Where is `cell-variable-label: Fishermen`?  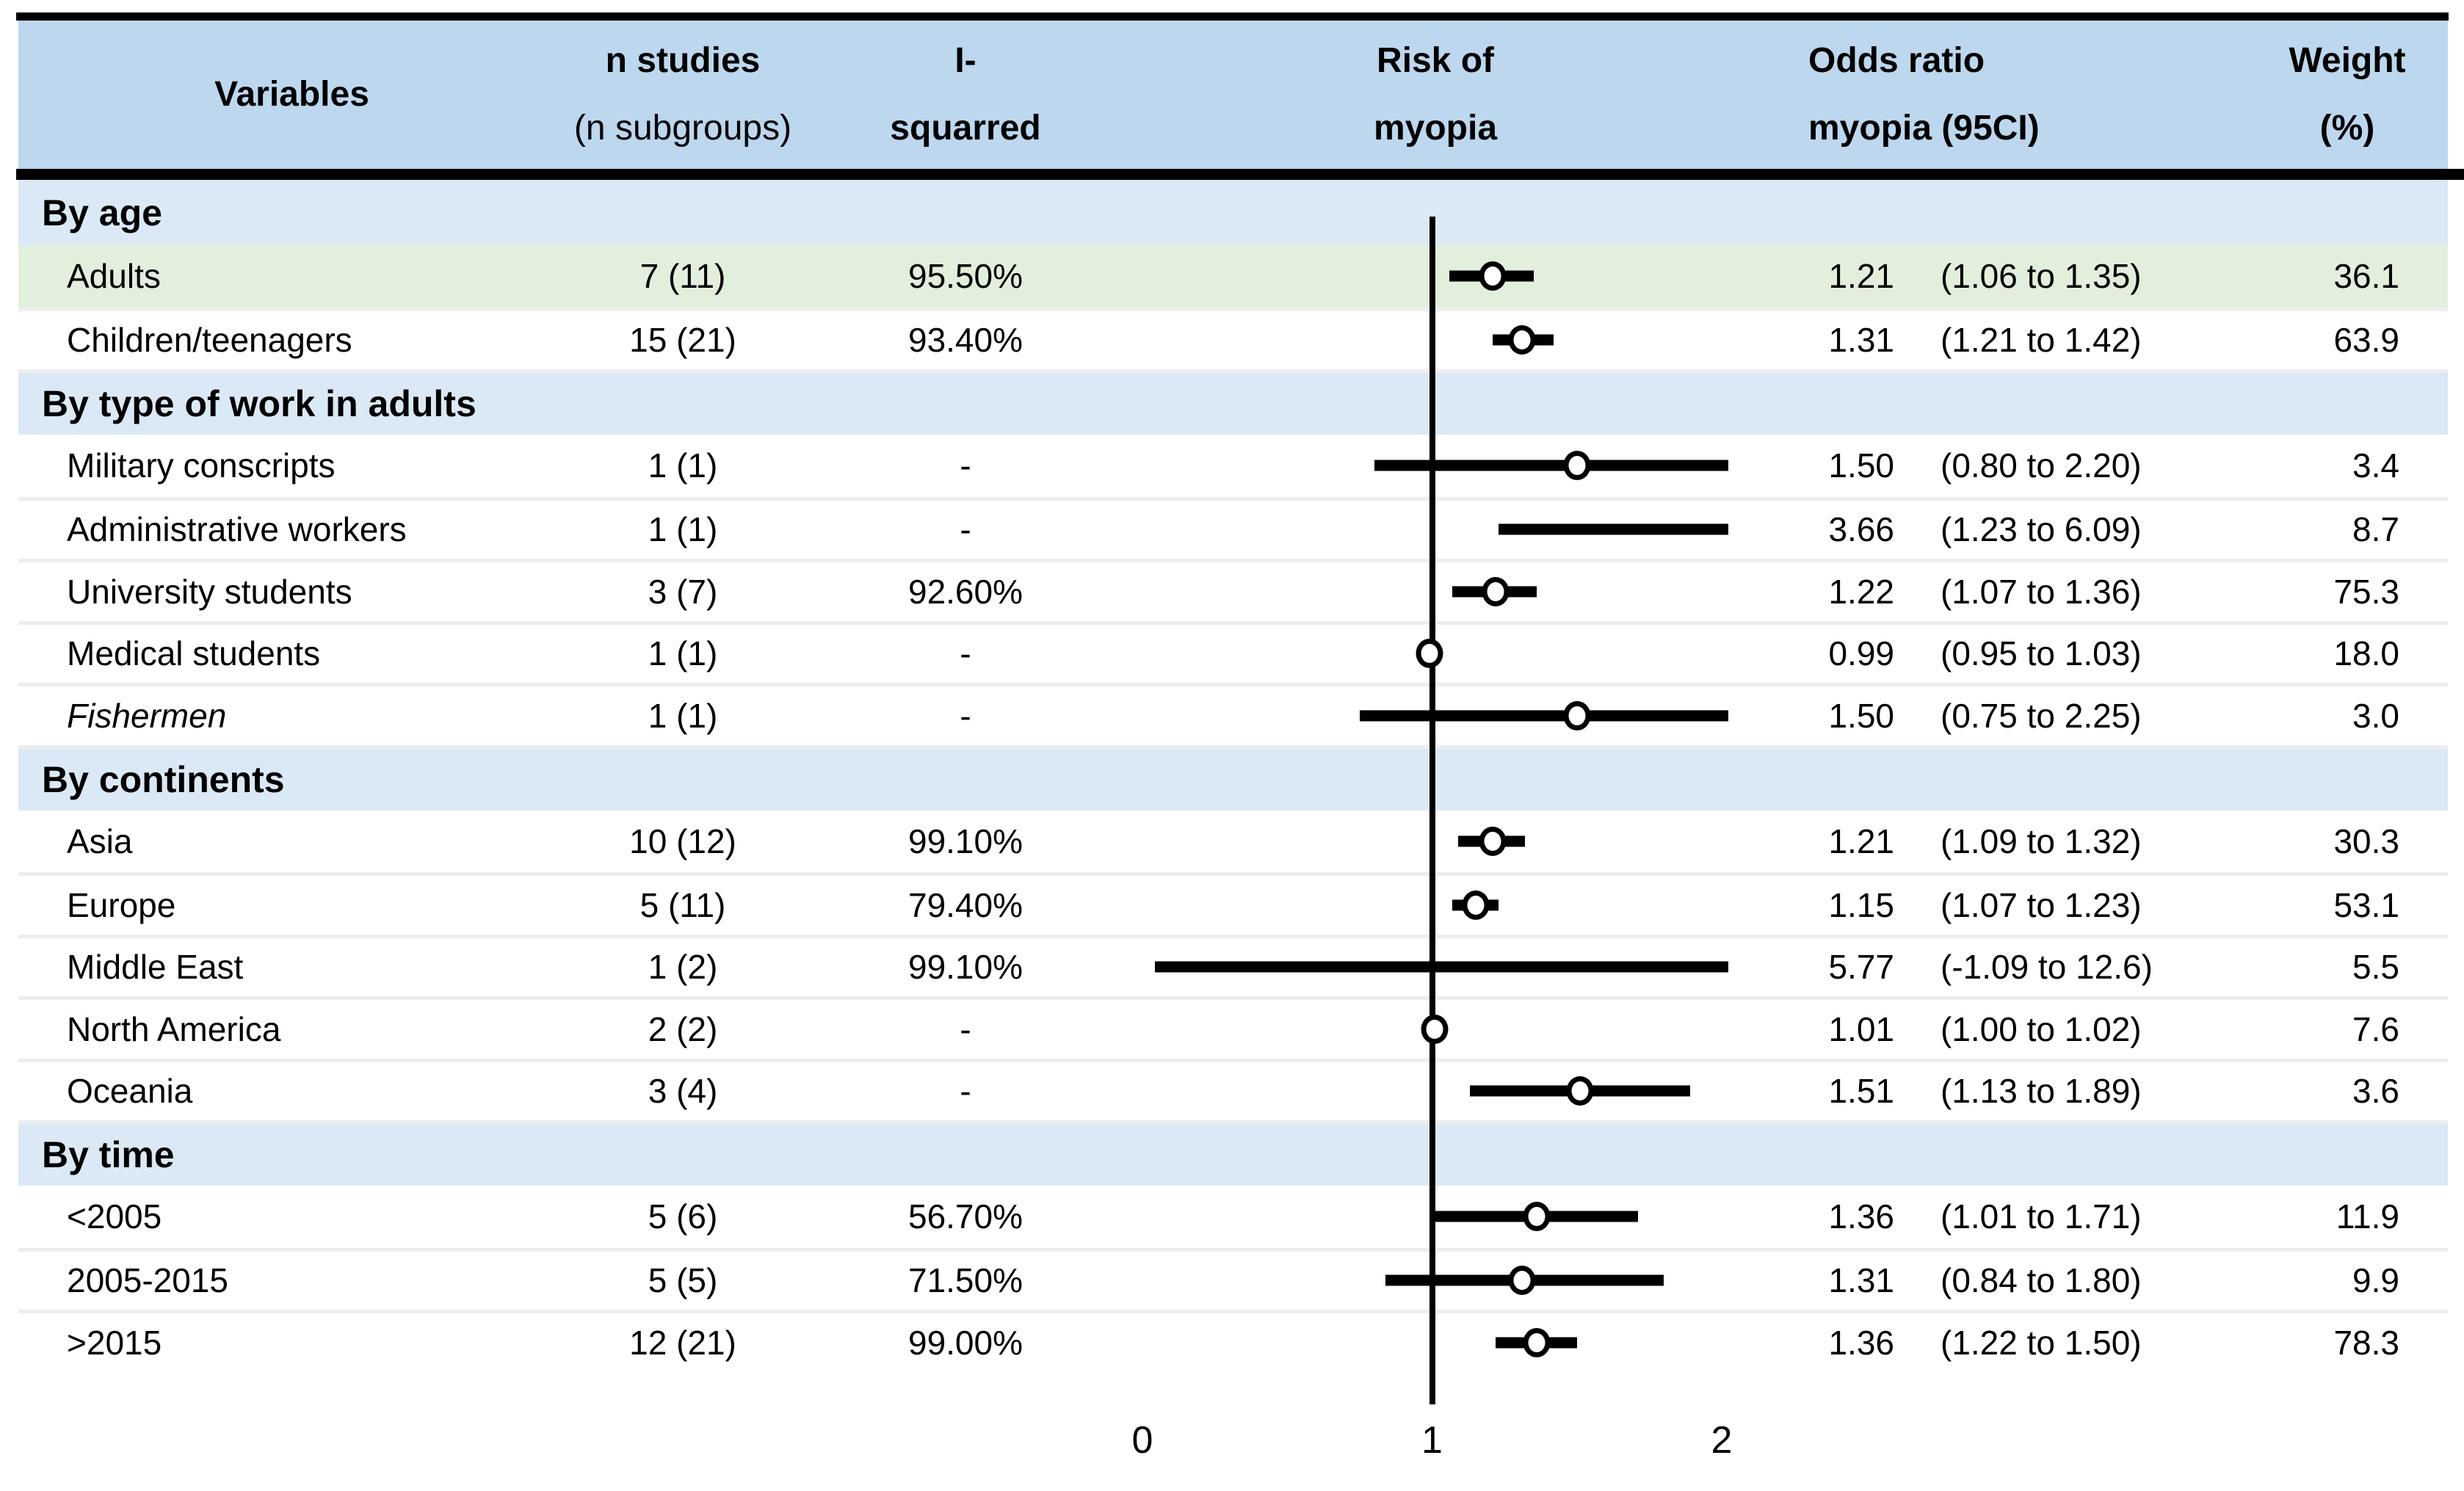 cell-variable-label: Fishermen is located at coordinates (147, 715).